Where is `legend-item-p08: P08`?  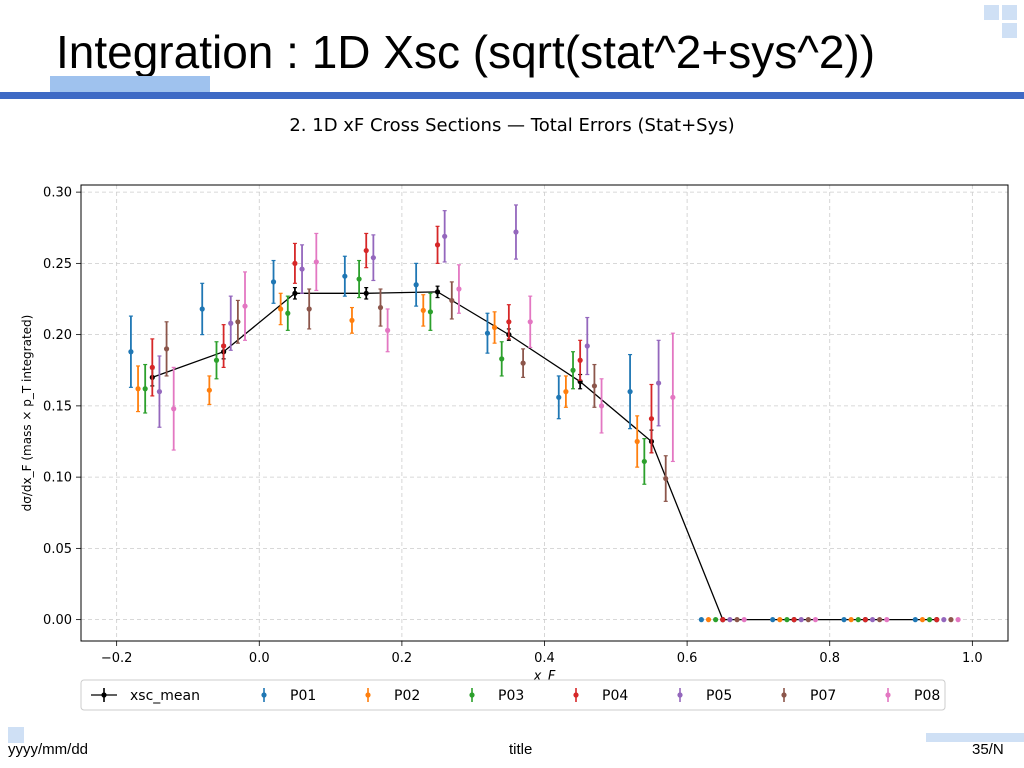
legend-item-p08: P08 is located at coordinates (912, 696).